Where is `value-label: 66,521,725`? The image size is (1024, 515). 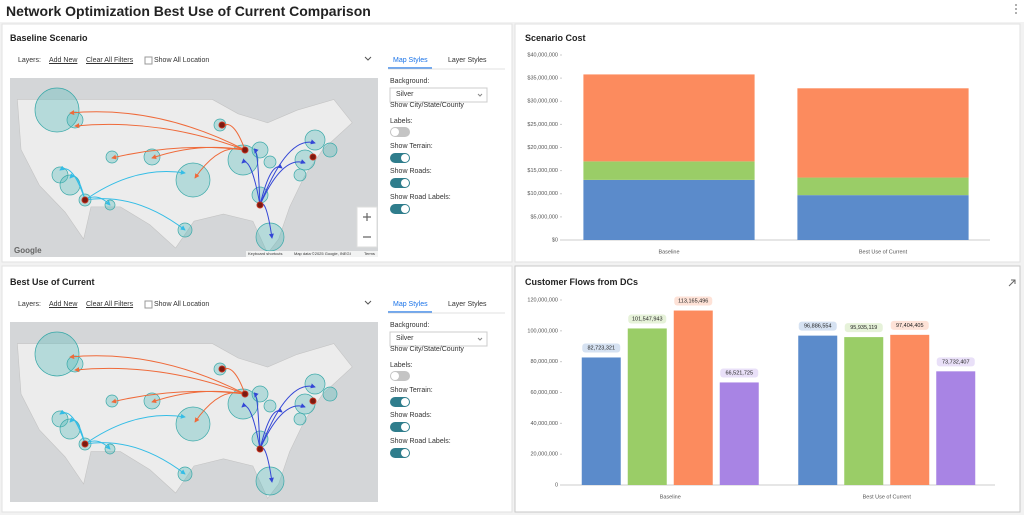 value-label: 66,521,725 is located at coordinates (739, 373).